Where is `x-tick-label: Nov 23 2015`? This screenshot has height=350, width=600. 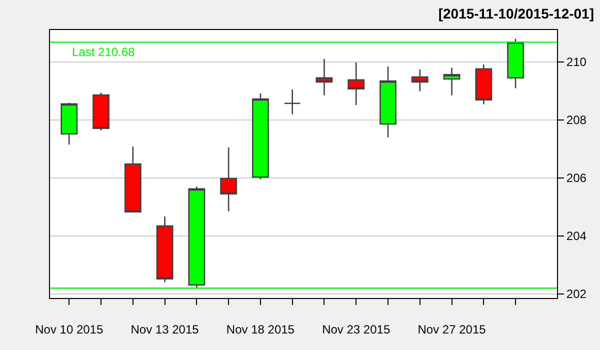
x-tick-label: Nov 23 2015 is located at coordinates (356, 329).